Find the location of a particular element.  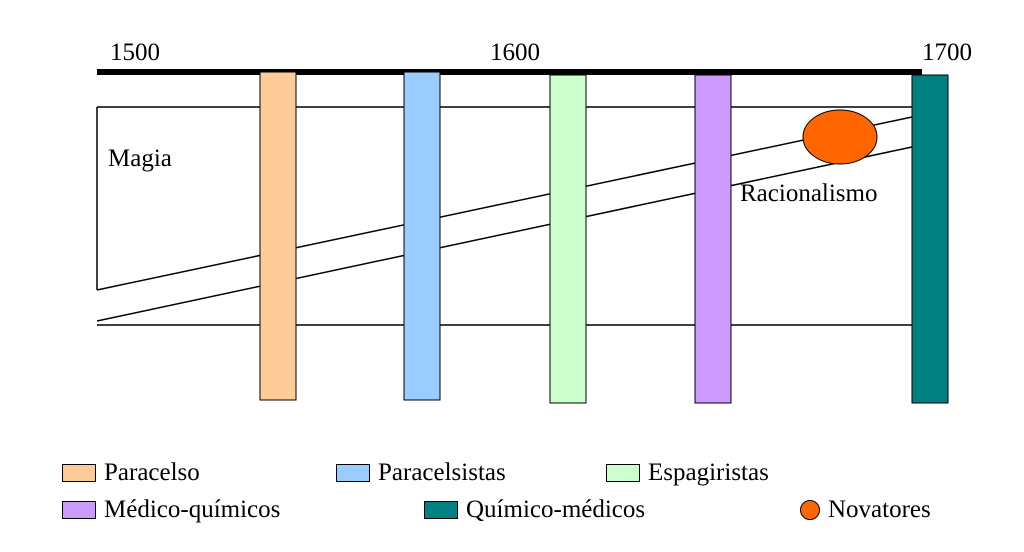

legend-label: Médico-químicos is located at coordinates (192, 509).